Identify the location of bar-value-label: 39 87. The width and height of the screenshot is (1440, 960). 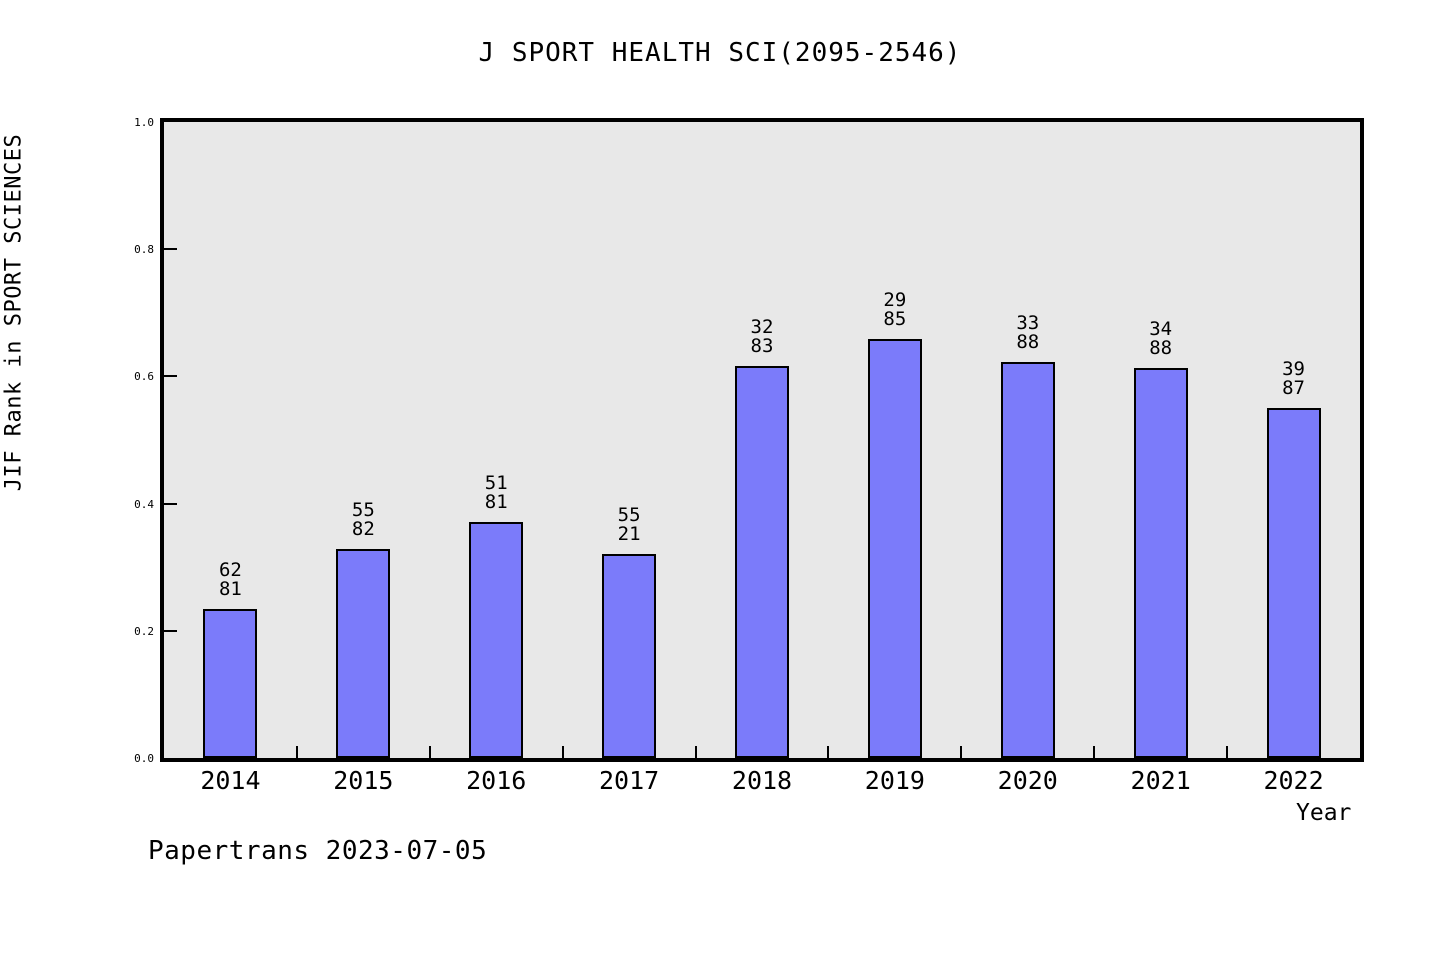
(1294, 378).